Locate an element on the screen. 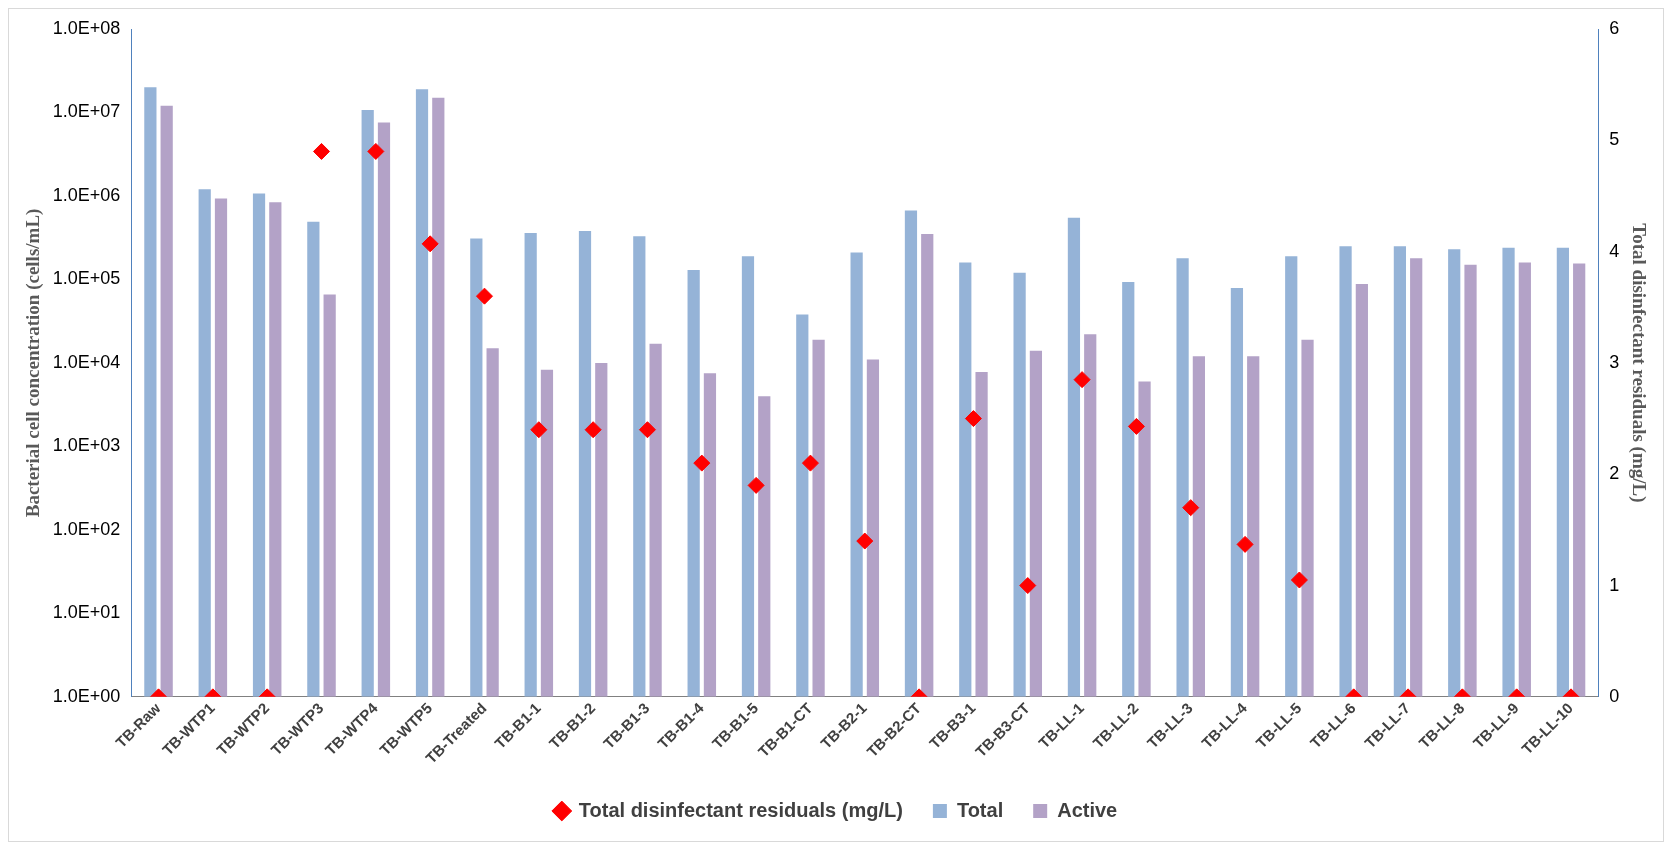 The width and height of the screenshot is (1672, 850). legend-label: Total disinfectant residuals (mg/L) is located at coordinates (740, 809).